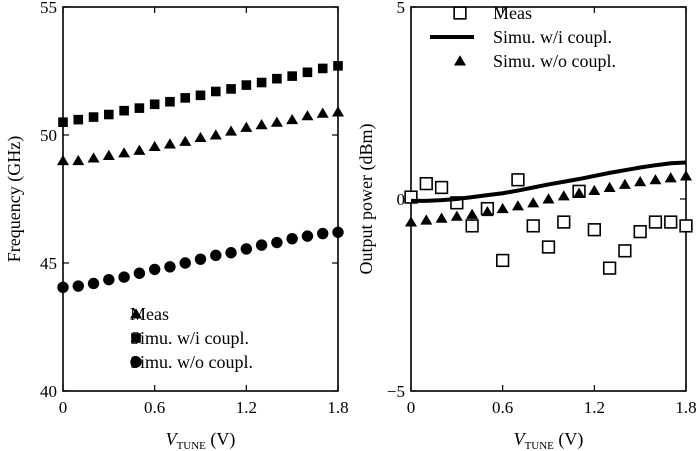 The height and width of the screenshot is (451, 700). Describe the element at coordinates (401, 199) in the screenshot. I see `y-tick-label: 0` at that location.